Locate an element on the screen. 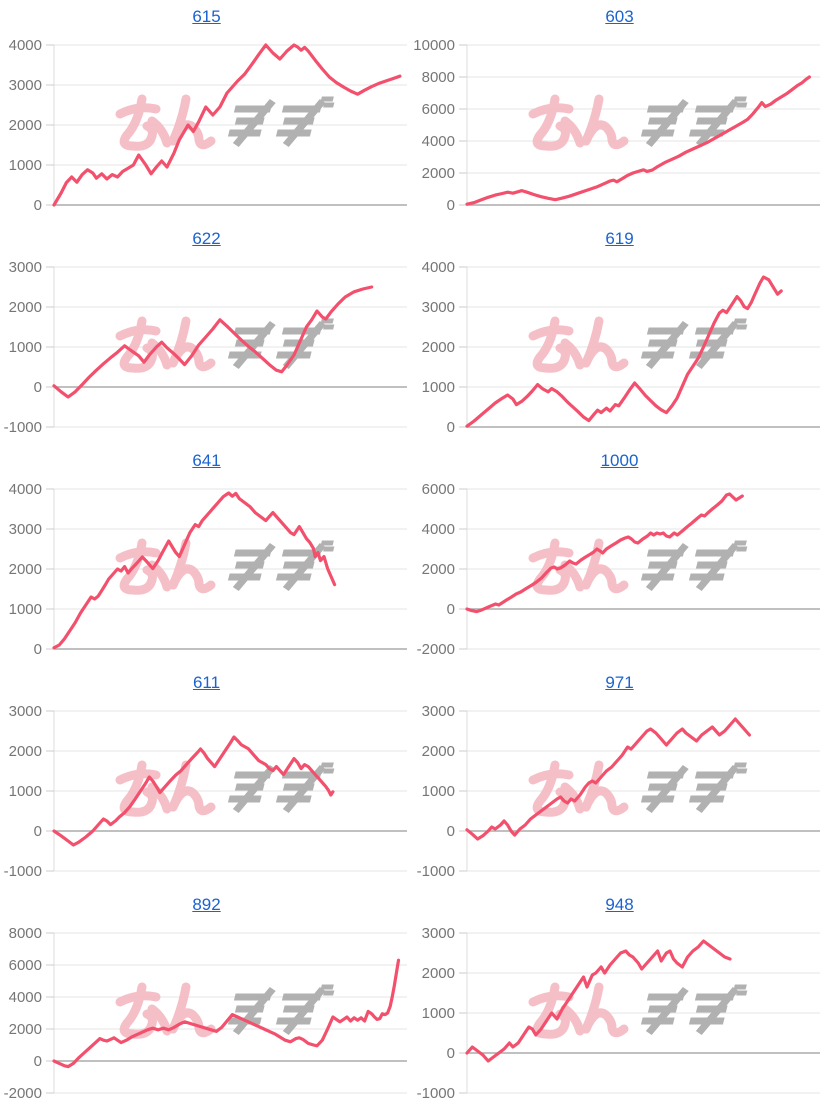  chart-title-row: 971 is located at coordinates (619, 683).